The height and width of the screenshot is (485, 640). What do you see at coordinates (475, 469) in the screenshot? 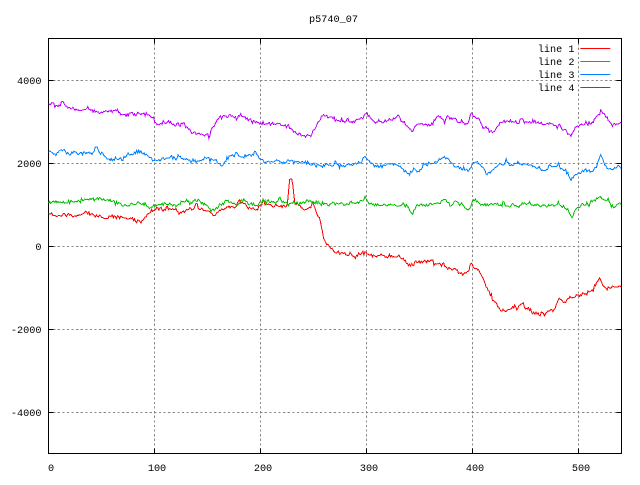
I see `svg-text: 400` at bounding box center [475, 469].